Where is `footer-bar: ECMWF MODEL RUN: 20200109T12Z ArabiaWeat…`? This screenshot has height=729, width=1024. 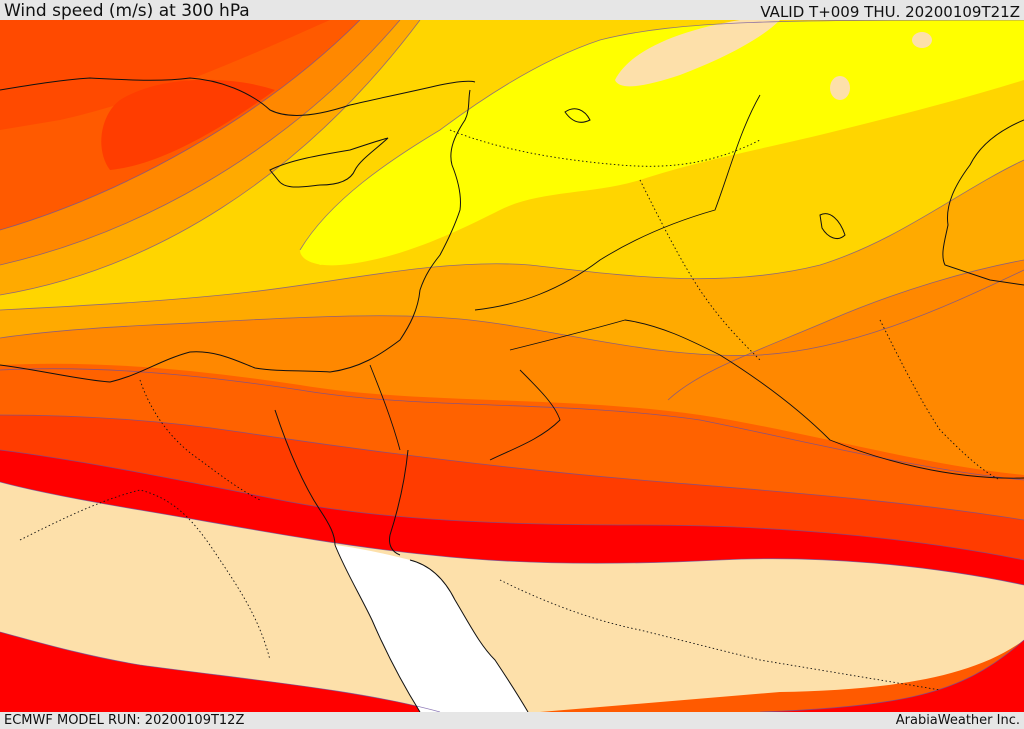
footer-bar: ECMWF MODEL RUN: 20200109T12Z ArabiaWeat… is located at coordinates (512, 720).